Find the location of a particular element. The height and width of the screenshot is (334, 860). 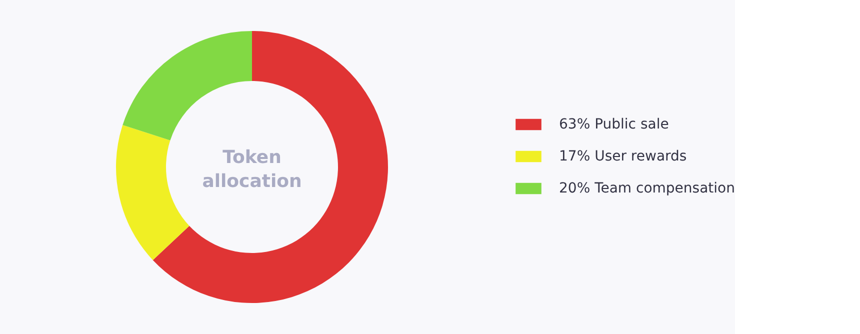

text: Token allocation is located at coordinates (252, 169).